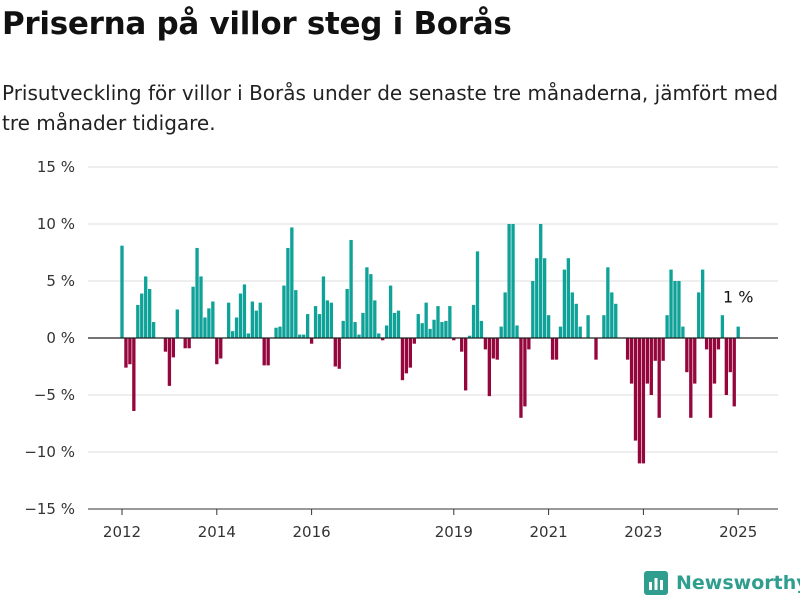 This screenshot has height=600, width=800. What do you see at coordinates (738, 297) in the screenshot?
I see `latest-value-annotation: 1 %` at bounding box center [738, 297].